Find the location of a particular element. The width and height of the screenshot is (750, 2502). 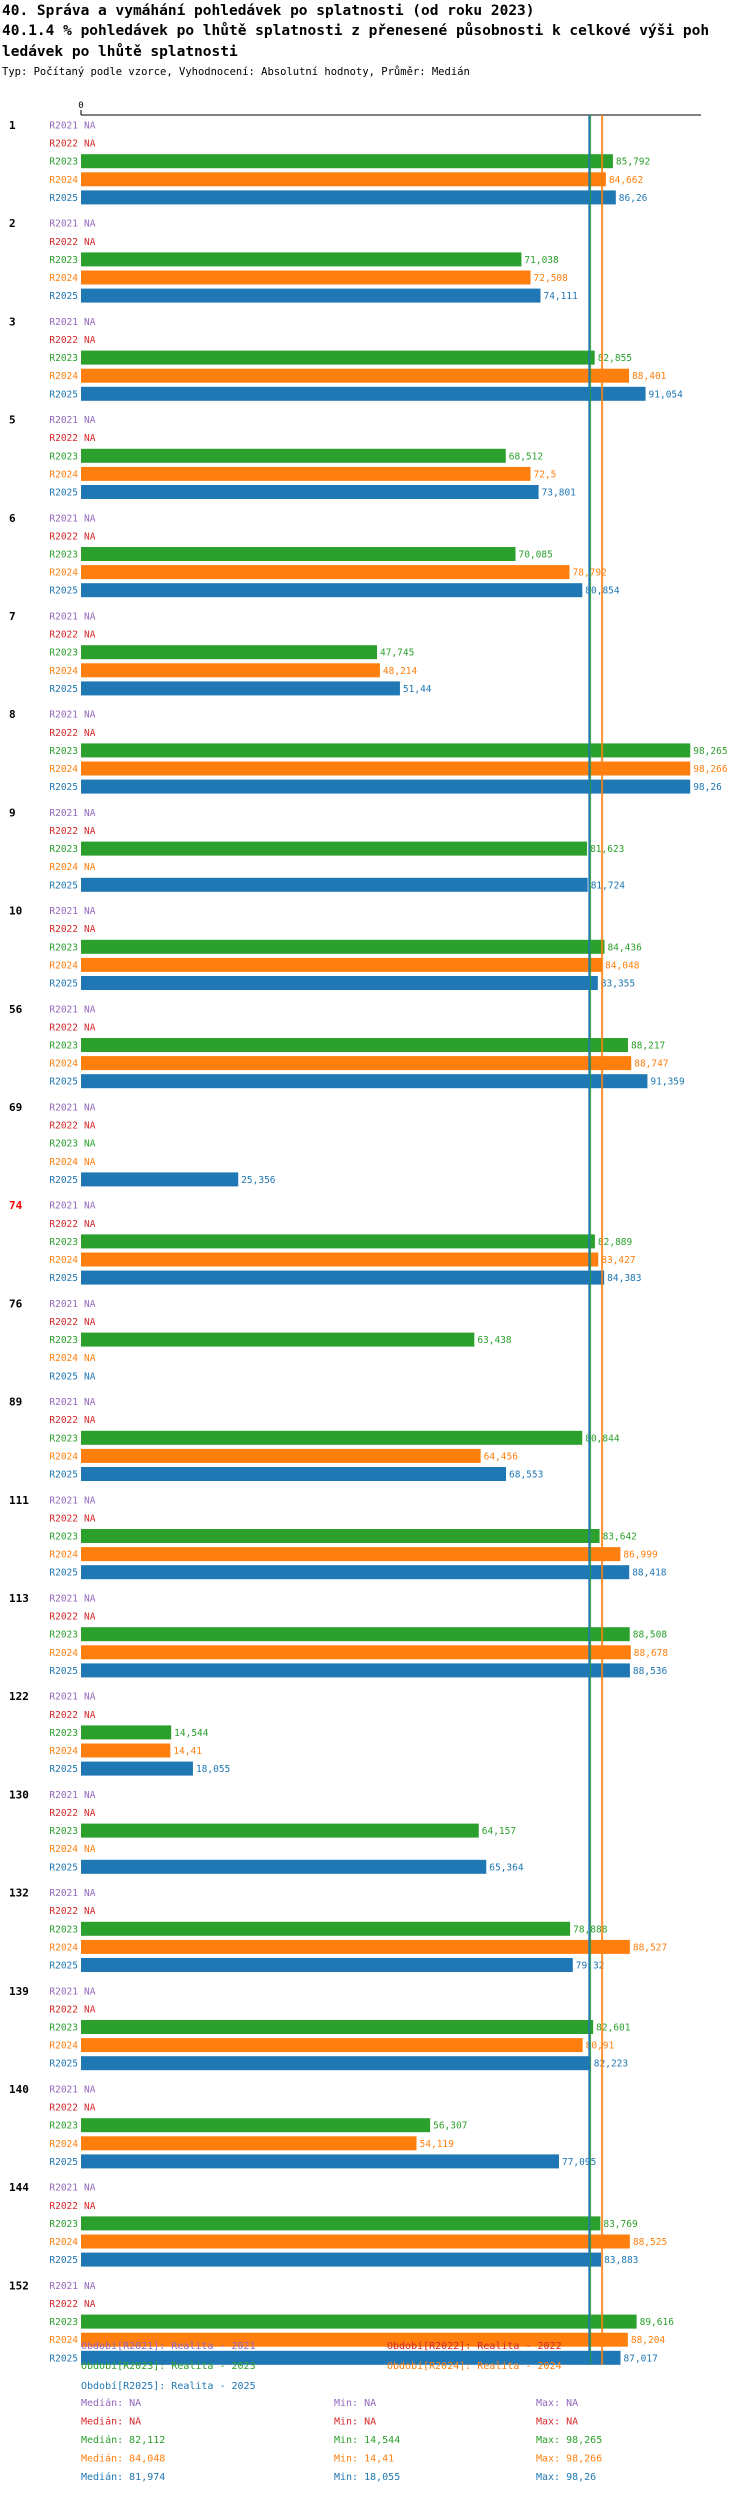

stat-max: Max: 98,26 is located at coordinates (566, 2477).